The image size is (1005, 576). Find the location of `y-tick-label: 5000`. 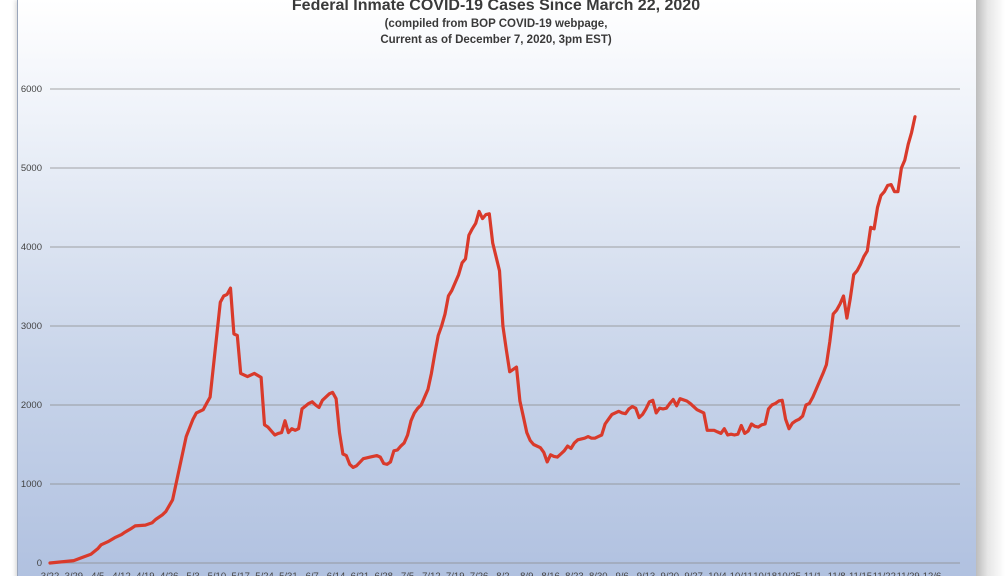

y-tick-label: 5000 is located at coordinates (31, 168).